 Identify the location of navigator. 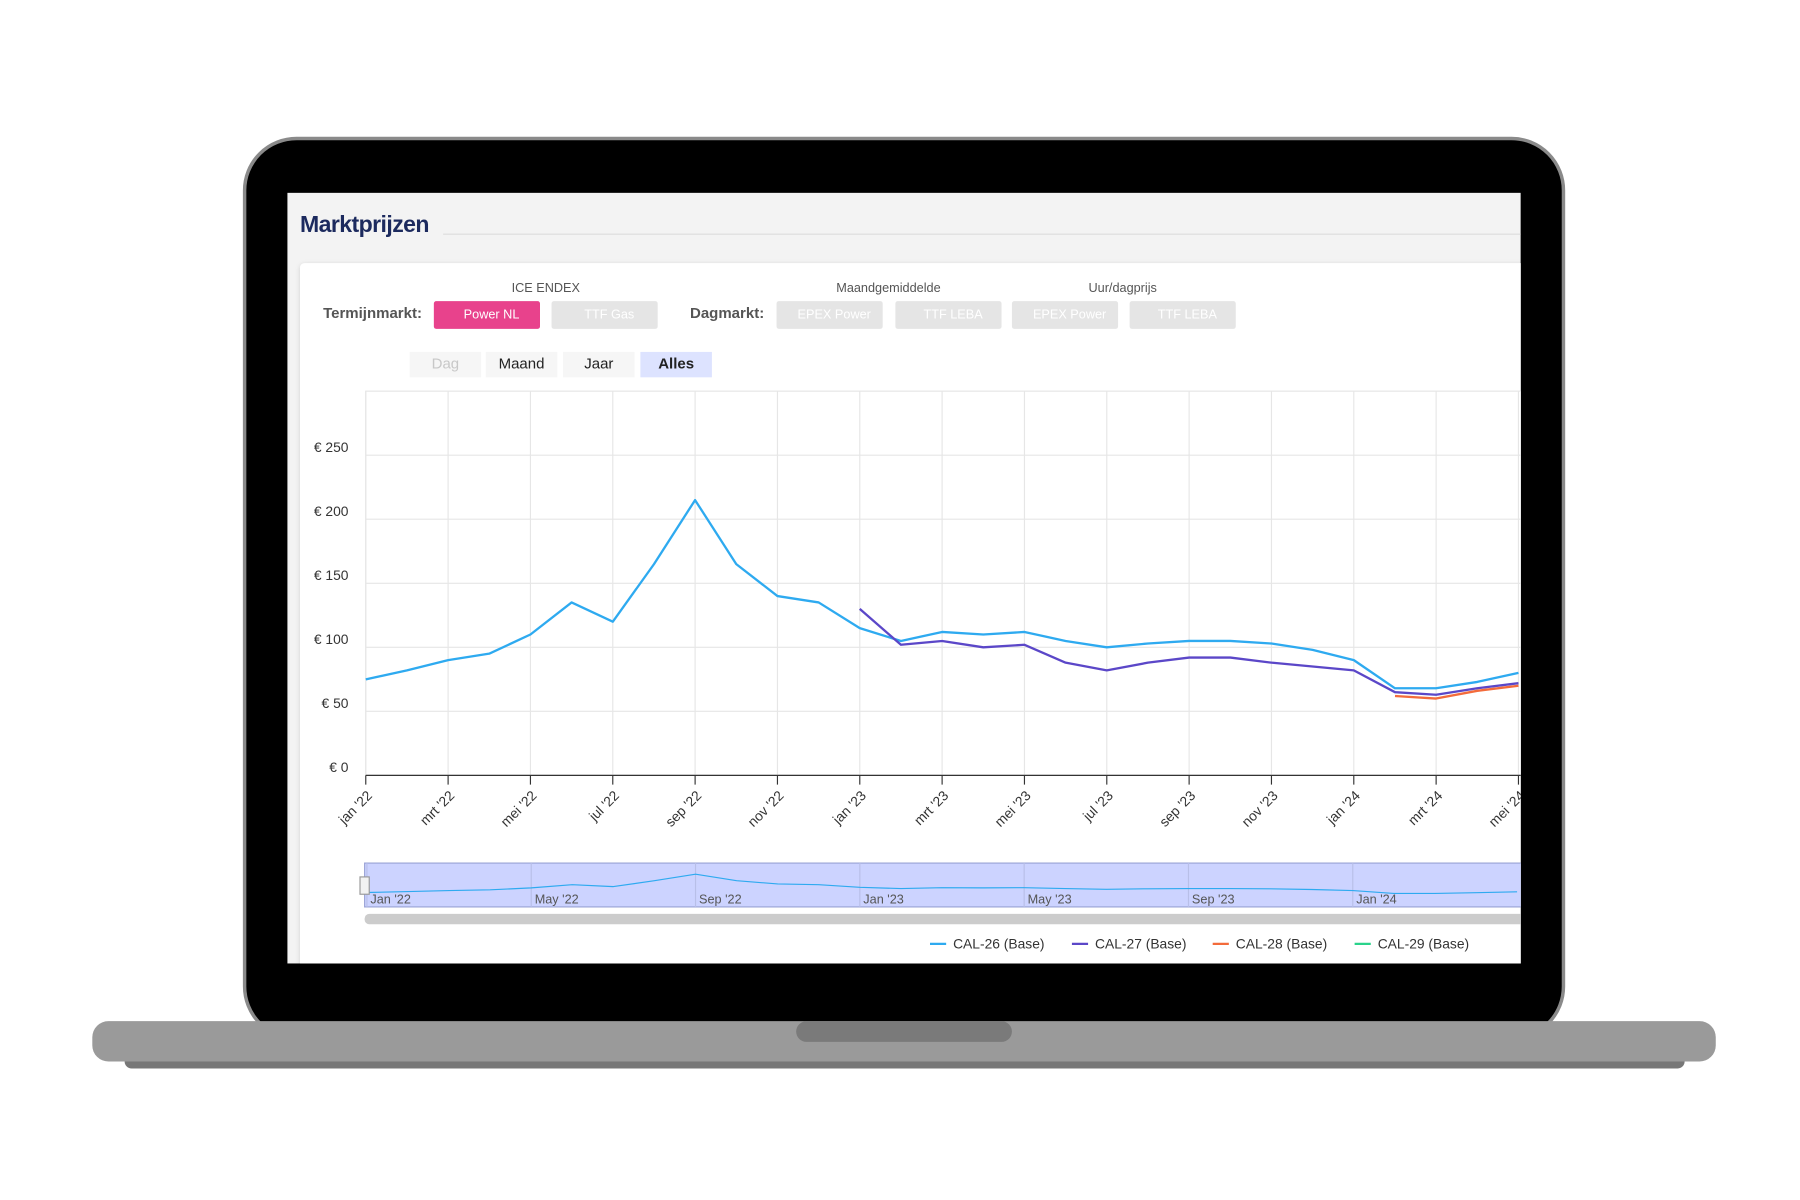
(942, 885).